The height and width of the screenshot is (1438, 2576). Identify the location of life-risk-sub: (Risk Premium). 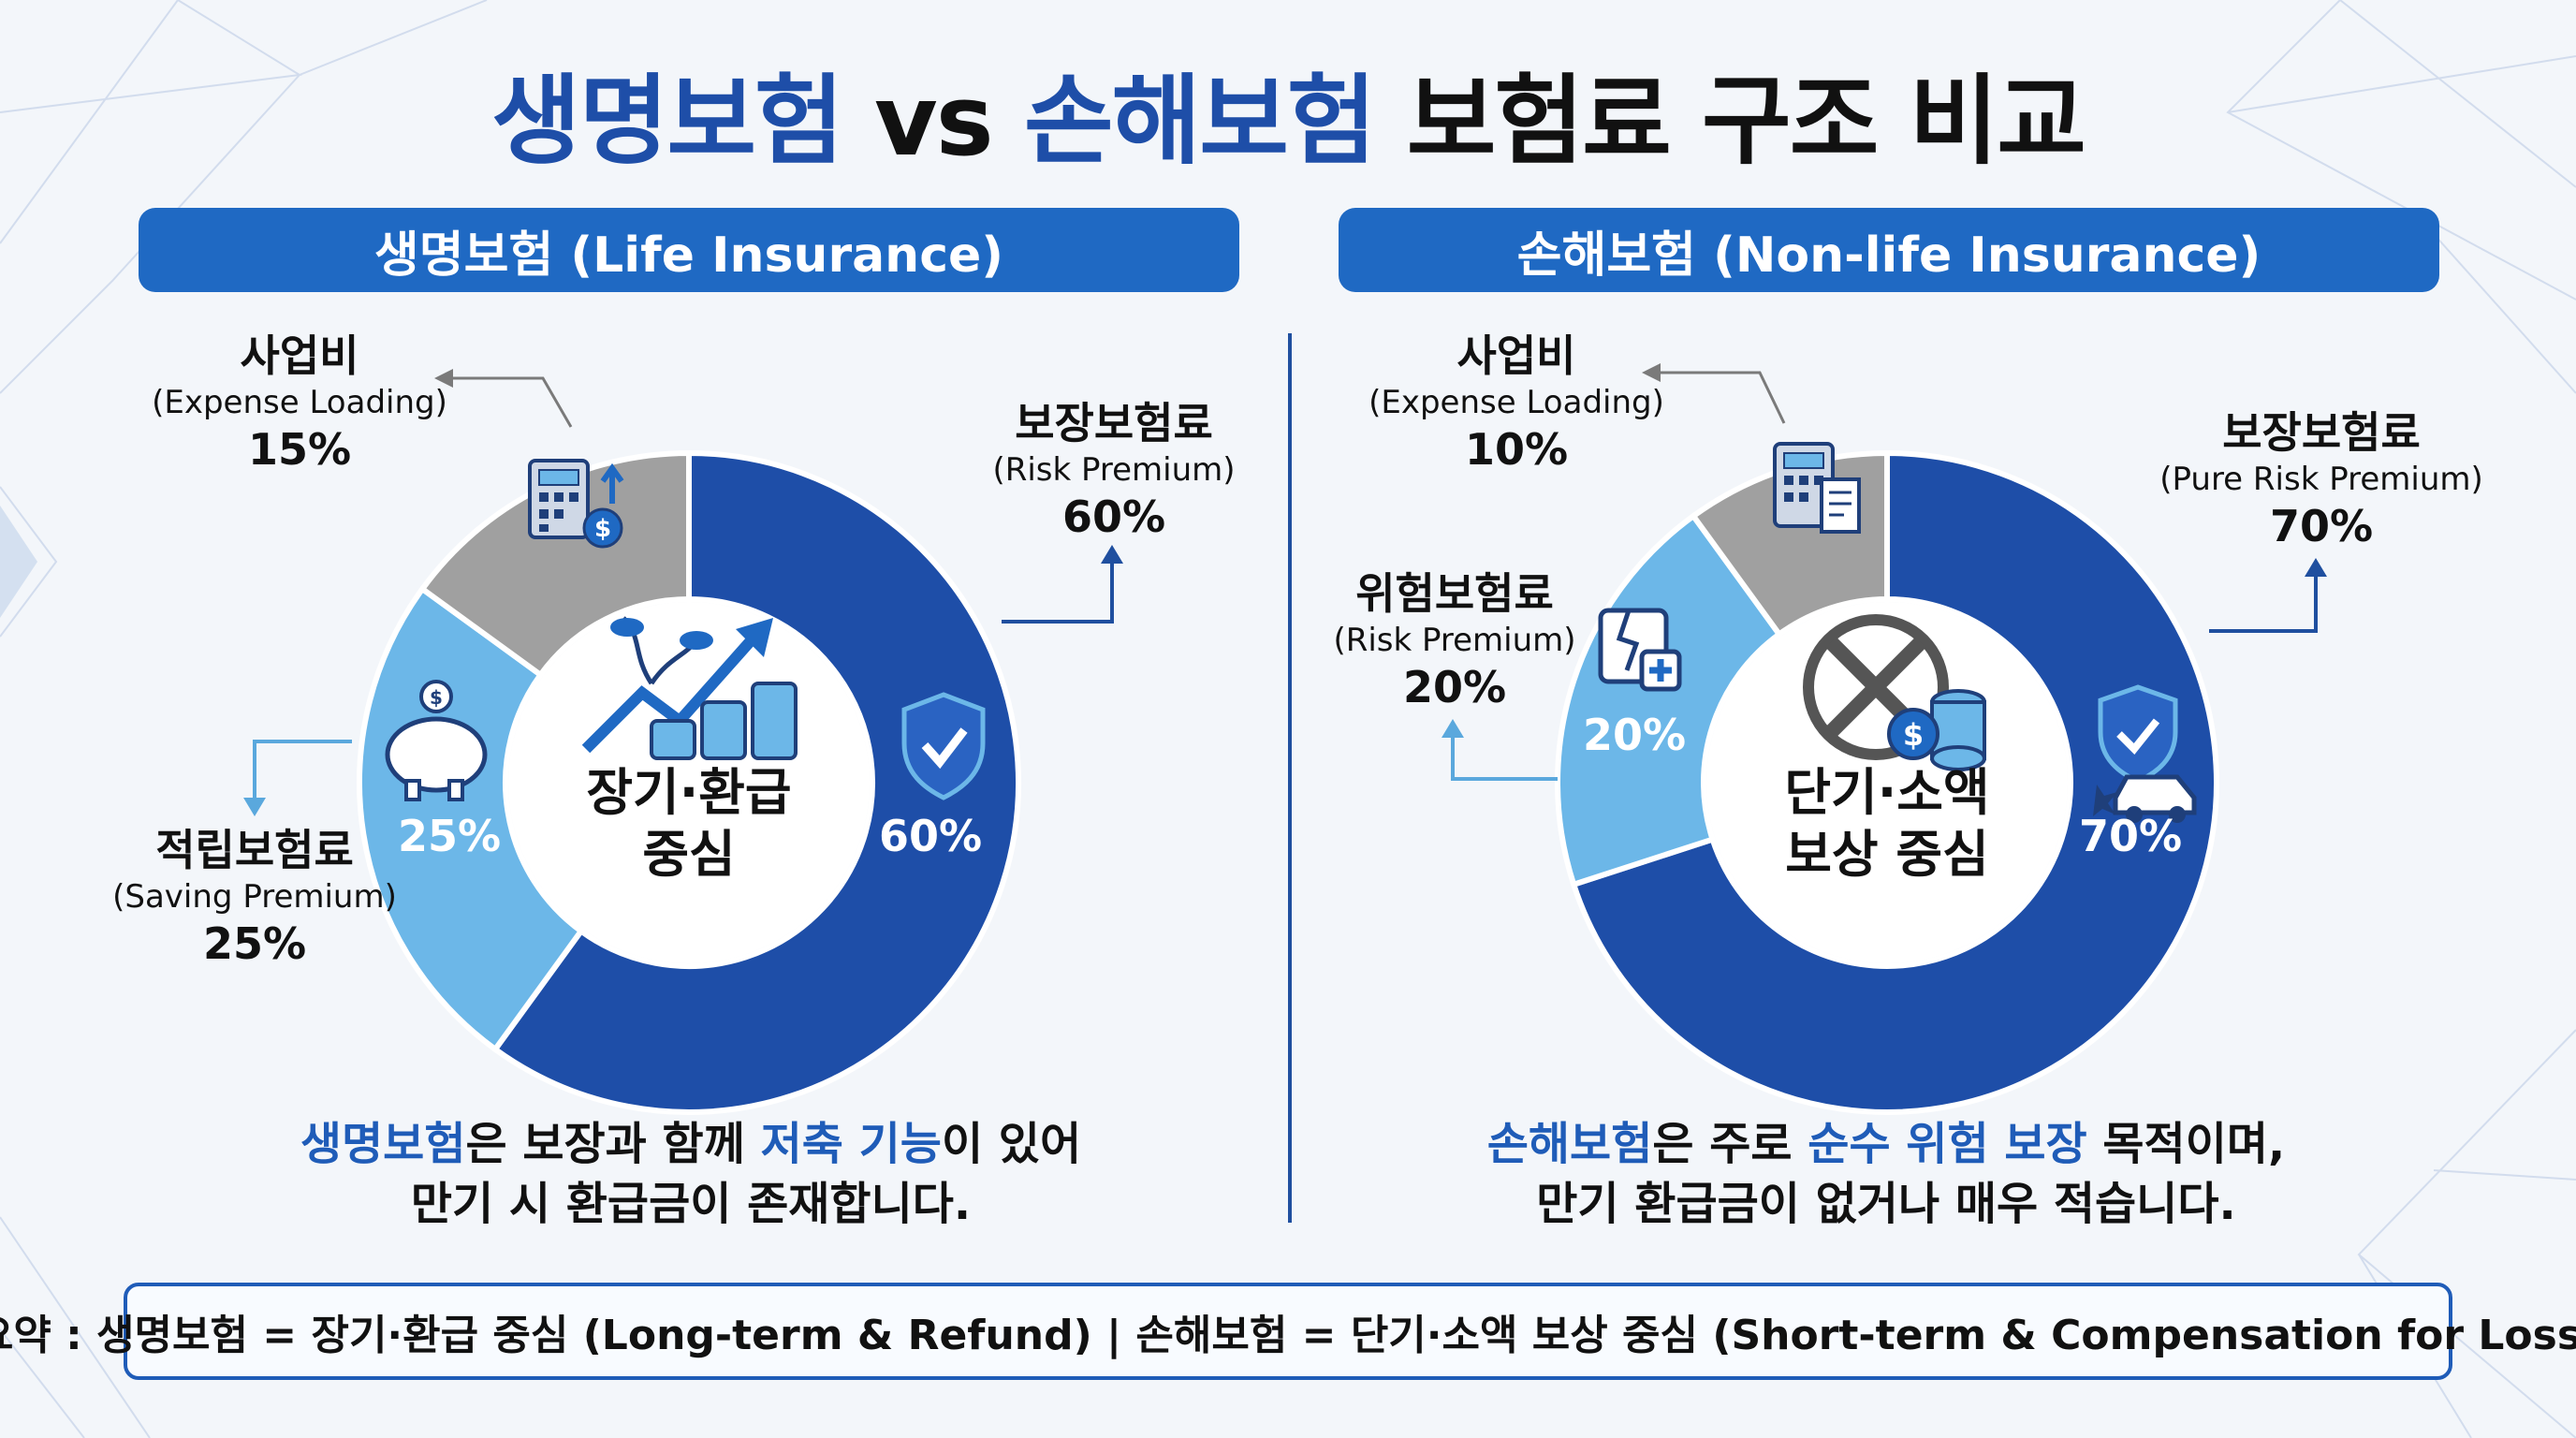
(1114, 470).